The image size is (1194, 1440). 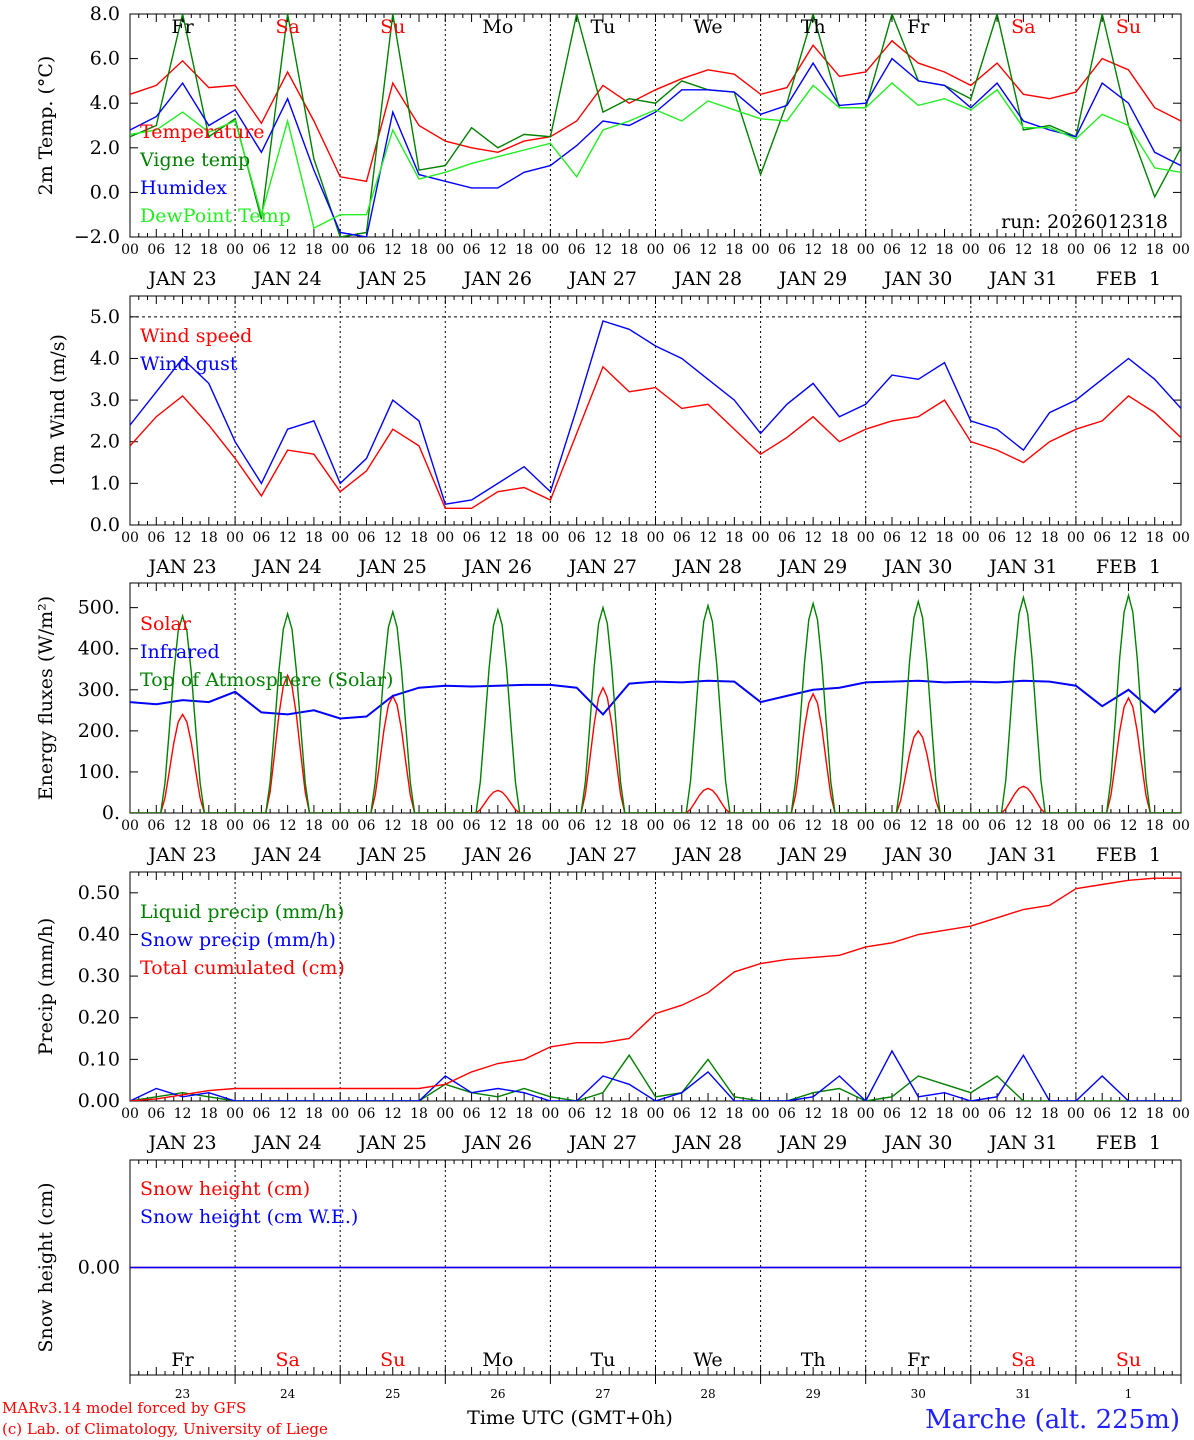 What do you see at coordinates (655, 989) in the screenshot?
I see `series-total-cumulated-cm-` at bounding box center [655, 989].